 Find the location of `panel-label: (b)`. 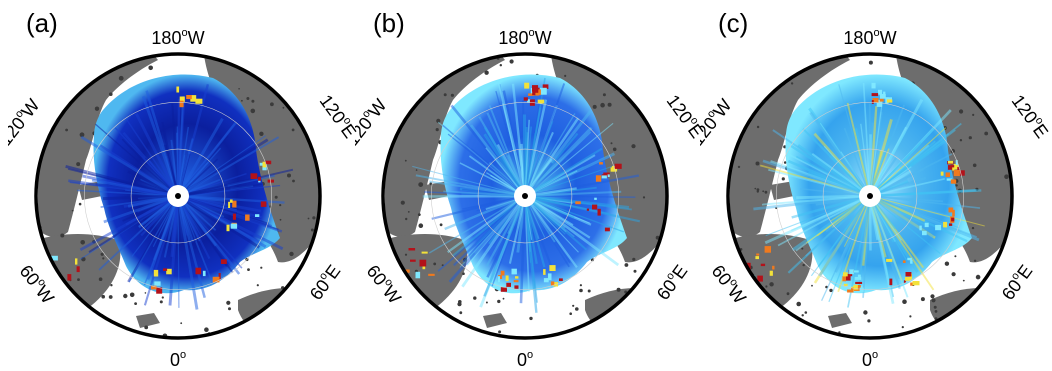

panel-label: (b) is located at coordinates (389, 23).